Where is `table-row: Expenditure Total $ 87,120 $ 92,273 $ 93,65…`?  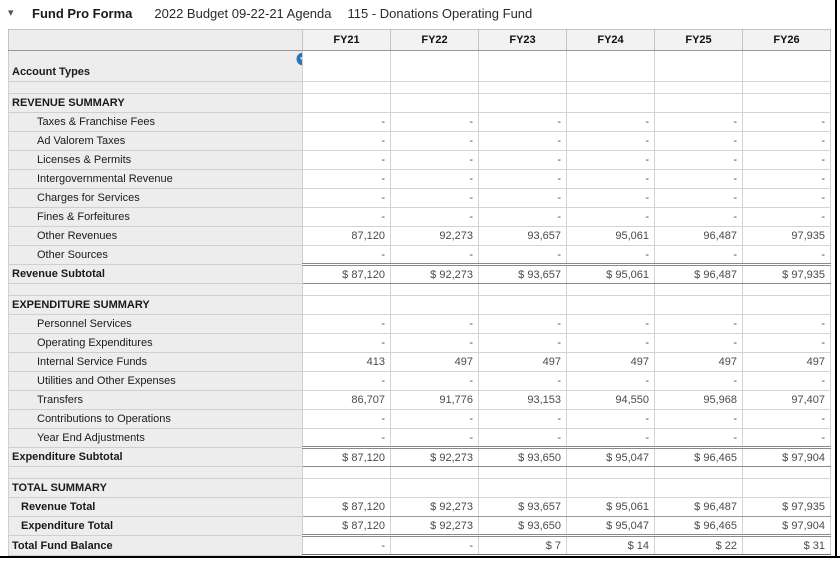
table-row: Expenditure Total $ 87,120 $ 92,273 $ 93,65… is located at coordinates (419, 526).